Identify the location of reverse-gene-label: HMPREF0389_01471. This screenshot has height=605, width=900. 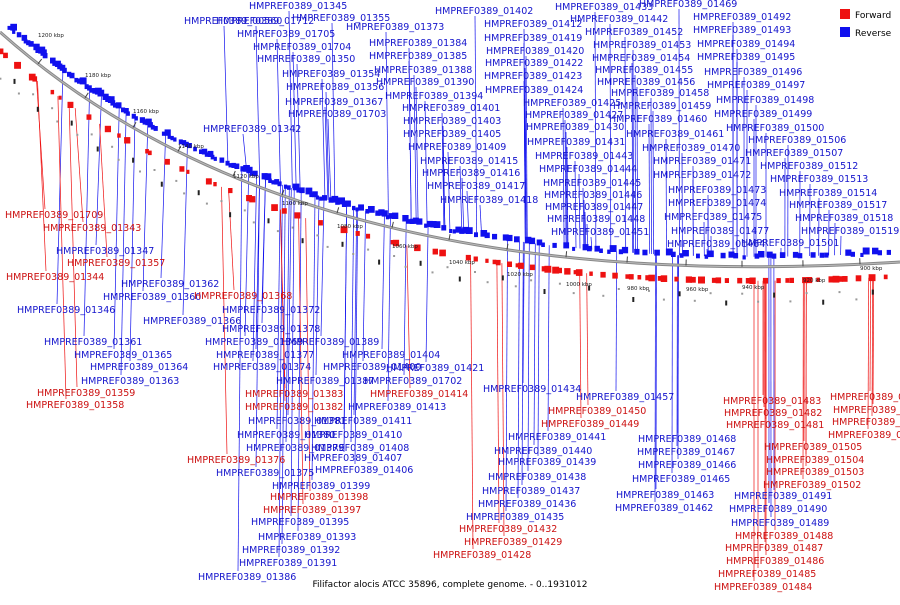
(702, 161).